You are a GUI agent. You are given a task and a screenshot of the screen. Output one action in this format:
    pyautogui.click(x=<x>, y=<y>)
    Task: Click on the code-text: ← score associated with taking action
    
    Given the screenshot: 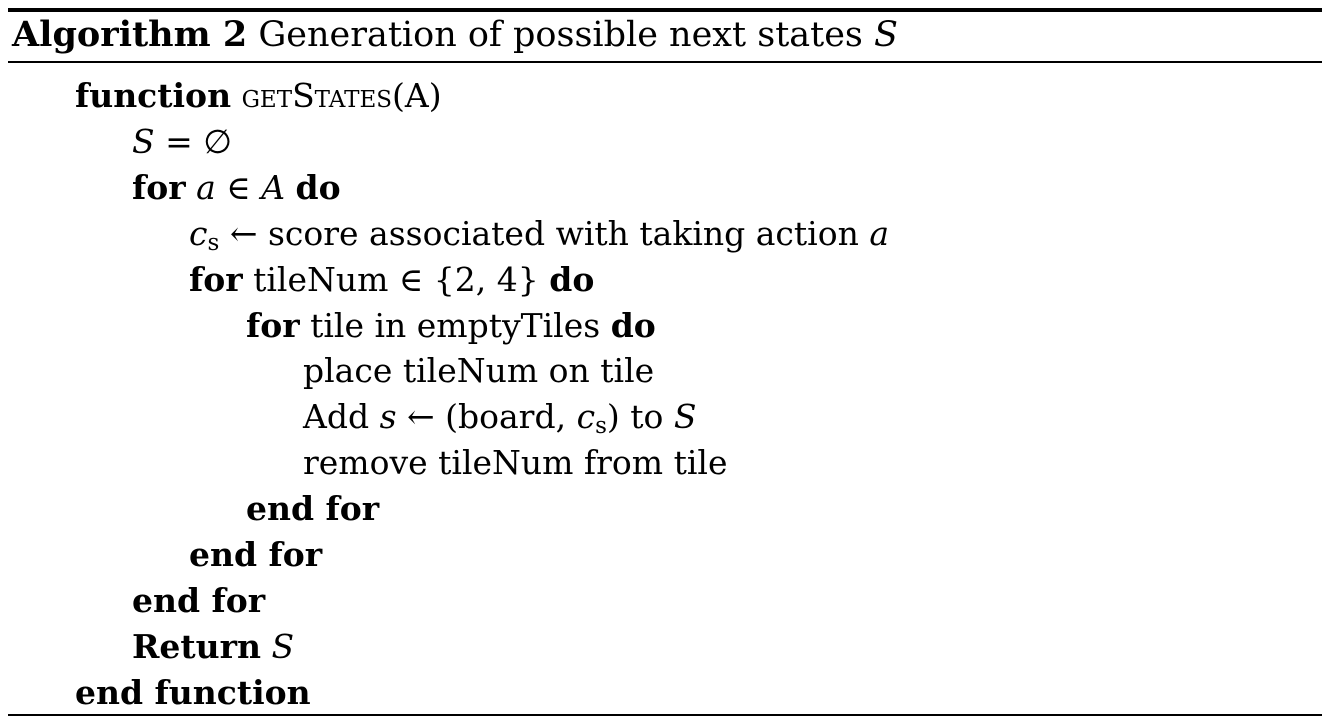 What is the action you would take?
    pyautogui.click(x=544, y=233)
    